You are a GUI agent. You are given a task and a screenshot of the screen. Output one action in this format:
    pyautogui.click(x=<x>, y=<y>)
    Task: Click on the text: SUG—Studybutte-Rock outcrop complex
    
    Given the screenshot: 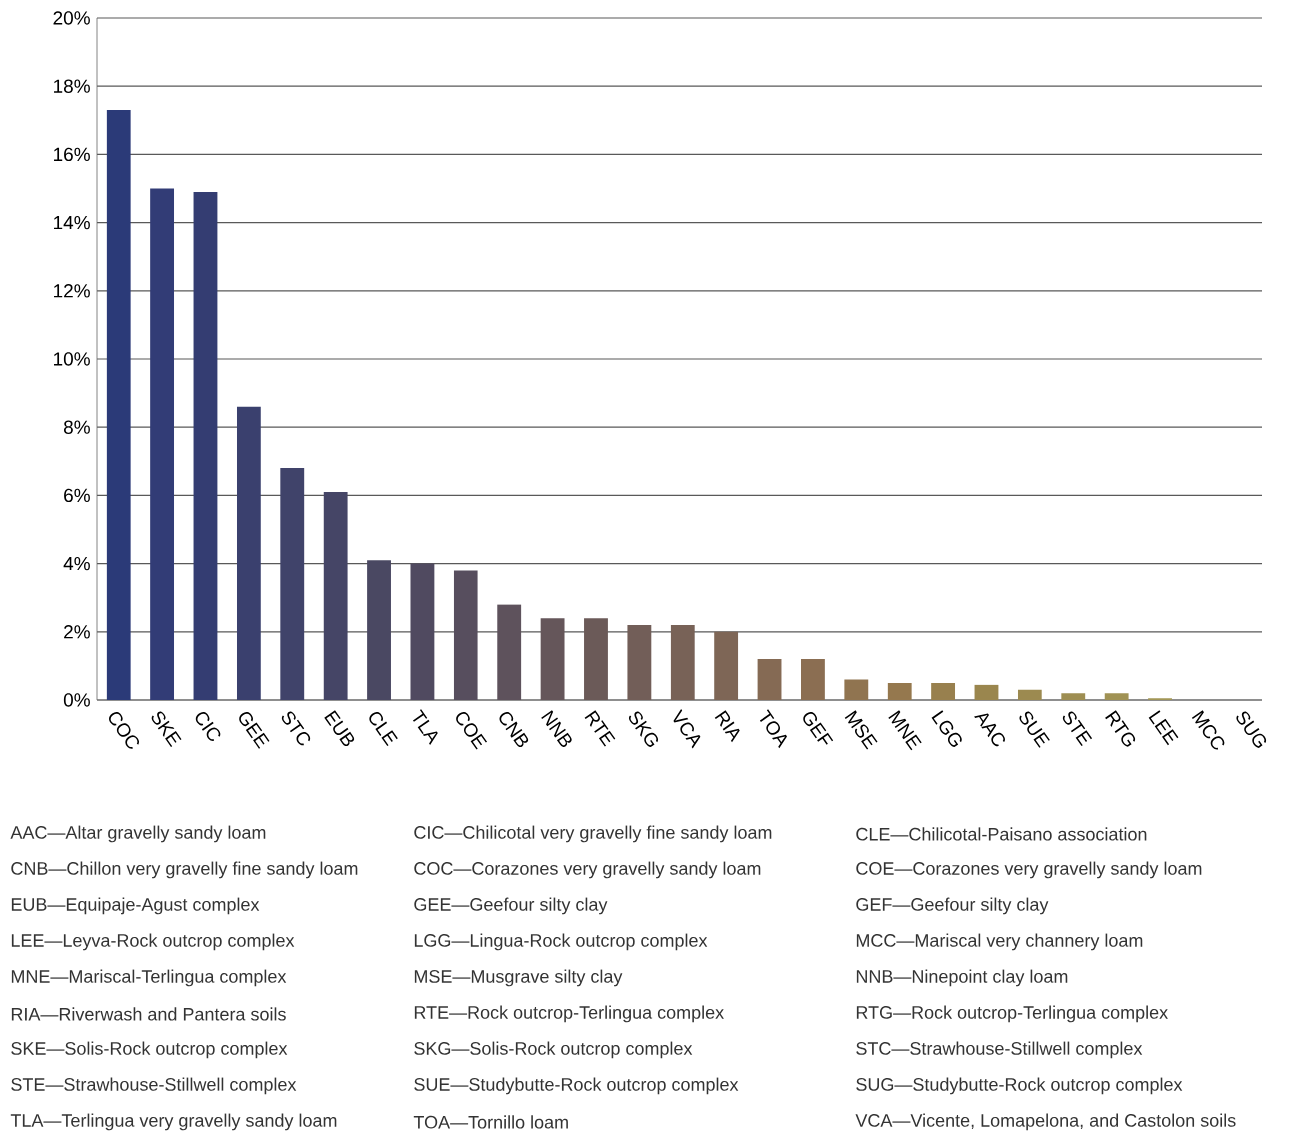 What is the action you would take?
    pyautogui.click(x=1019, y=1086)
    